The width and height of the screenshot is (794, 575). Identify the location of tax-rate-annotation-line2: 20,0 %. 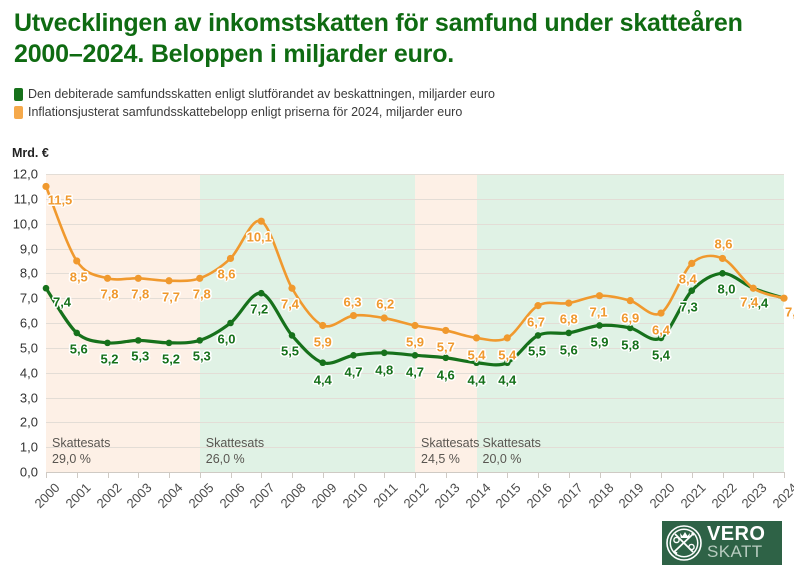
(502, 458).